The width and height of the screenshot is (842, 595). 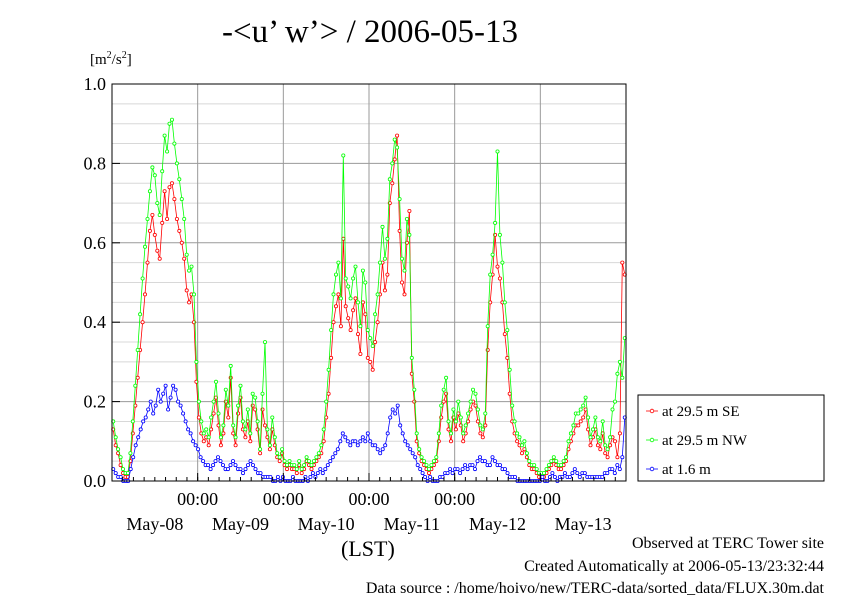 What do you see at coordinates (95, 322) in the screenshot?
I see `y-tick-label: 0.4` at bounding box center [95, 322].